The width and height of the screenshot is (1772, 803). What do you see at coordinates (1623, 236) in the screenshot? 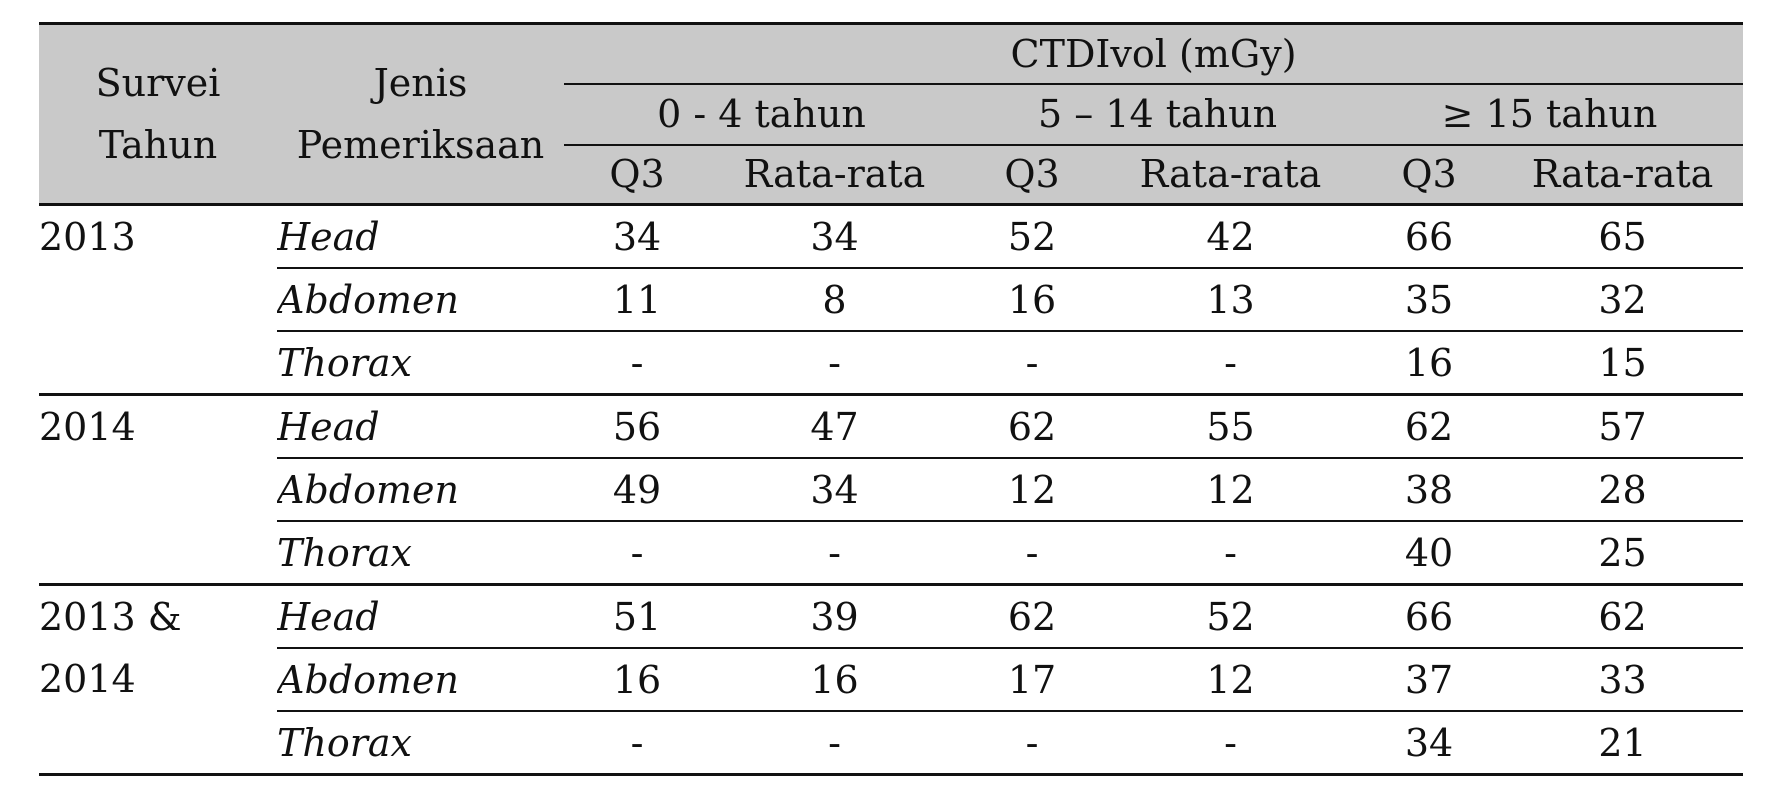
I see `value-cell: 65` at bounding box center [1623, 236].